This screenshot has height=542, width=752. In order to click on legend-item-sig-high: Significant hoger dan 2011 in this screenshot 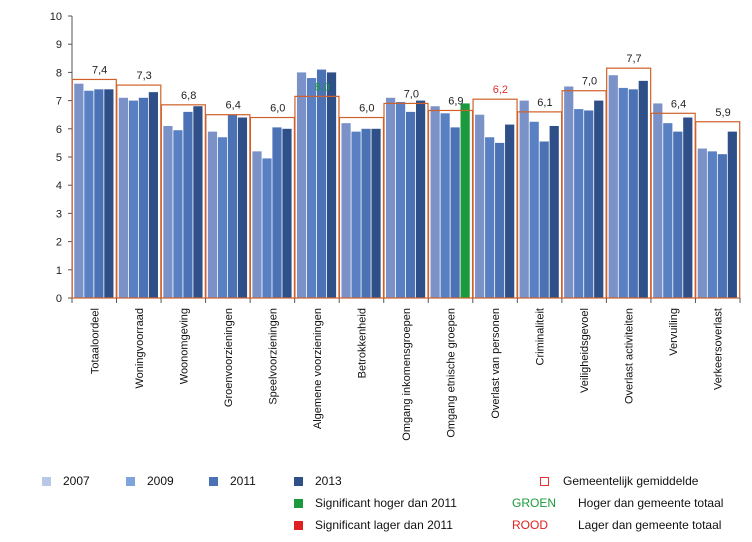, I will do `click(375, 503)`.